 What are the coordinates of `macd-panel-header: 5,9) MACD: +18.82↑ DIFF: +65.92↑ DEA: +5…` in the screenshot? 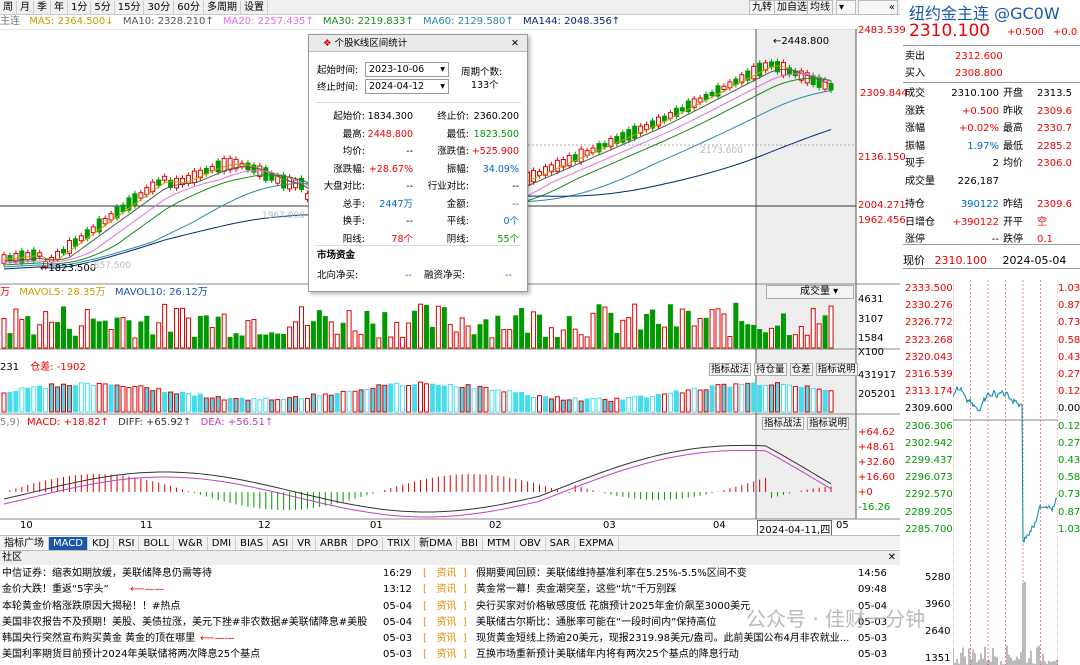 It's located at (137, 422).